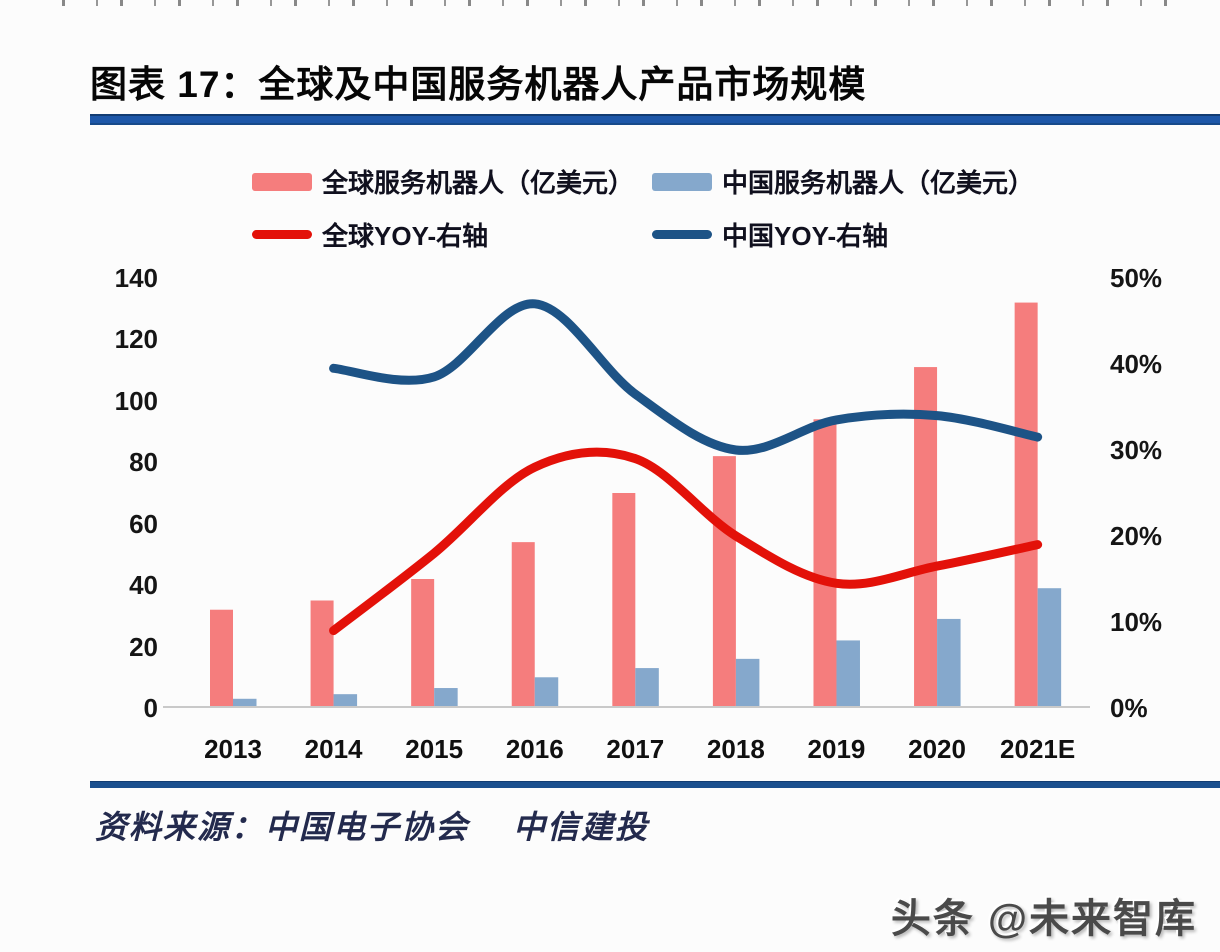 The width and height of the screenshot is (1220, 952). I want to click on right-y-axis: 0% 10% 20% 30% 40% 50%, so click(1150, 493).